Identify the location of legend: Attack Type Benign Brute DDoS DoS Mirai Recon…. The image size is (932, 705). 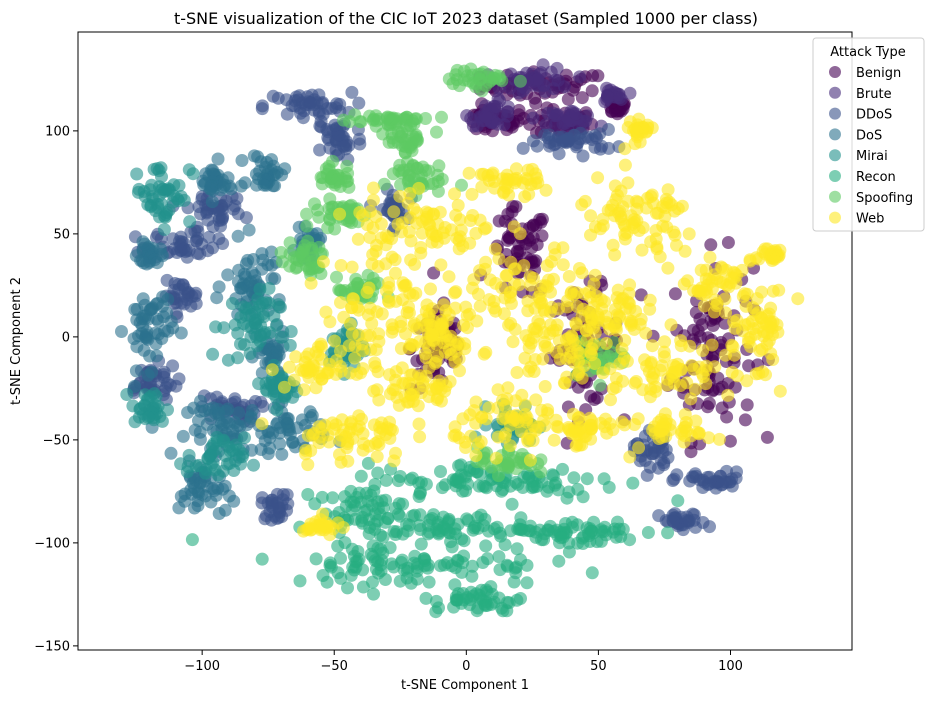
(868, 134).